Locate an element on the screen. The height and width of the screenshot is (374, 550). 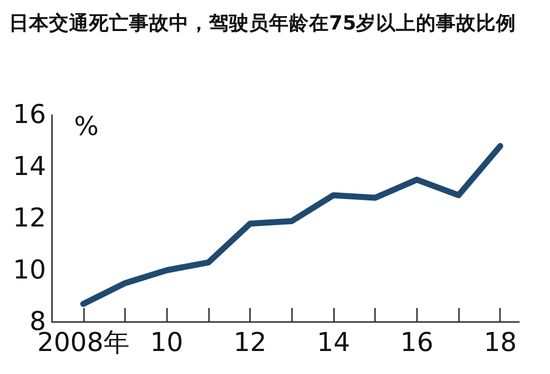
chart-title: 日本交通死亡事故中，驾驶员年龄在75岁以上的事故比例 is located at coordinates (262, 23).